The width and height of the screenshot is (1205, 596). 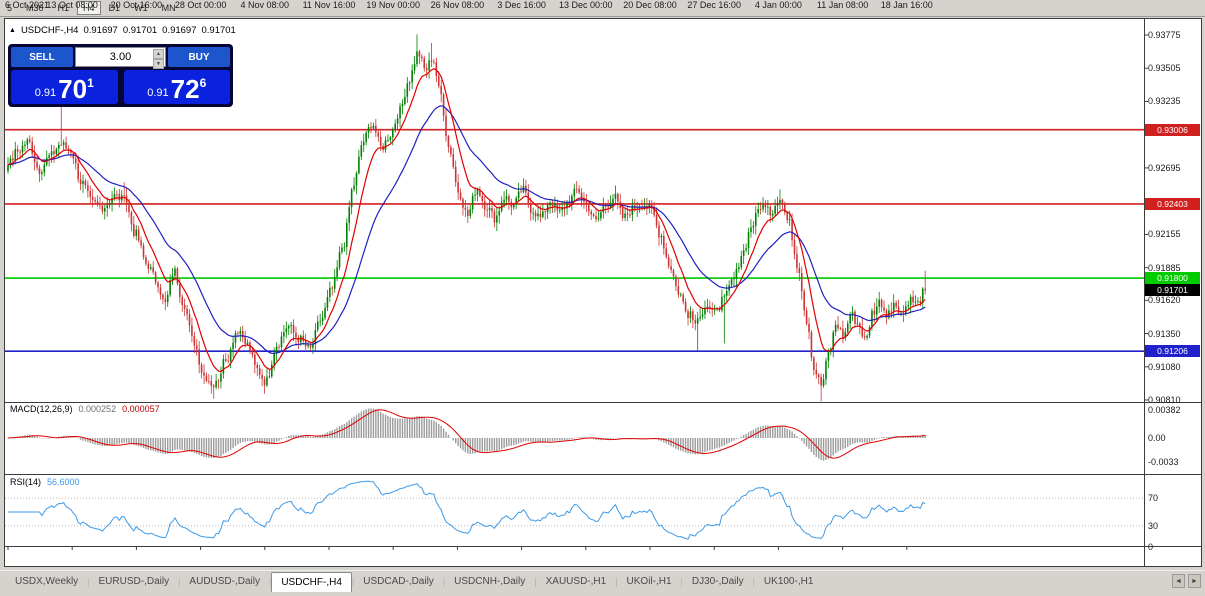 What do you see at coordinates (158, 64) in the screenshot?
I see `volume-decrease-button: ▼` at bounding box center [158, 64].